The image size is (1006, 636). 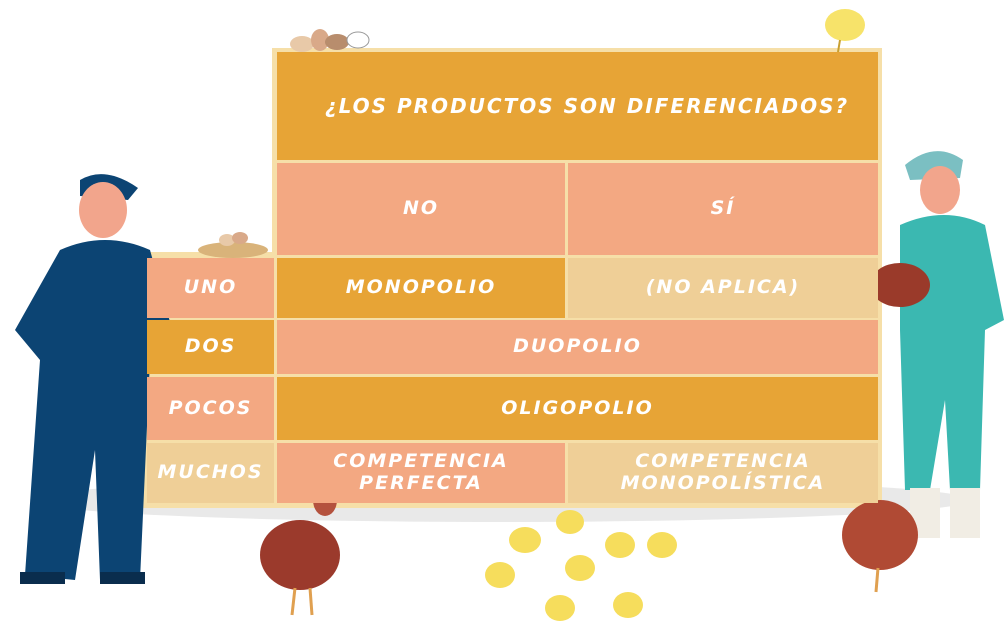 What do you see at coordinates (577, 106) in the screenshot?
I see `table-title: ¿LOS PRODUCTOS SON DIFERENCIADOS?` at bounding box center [577, 106].